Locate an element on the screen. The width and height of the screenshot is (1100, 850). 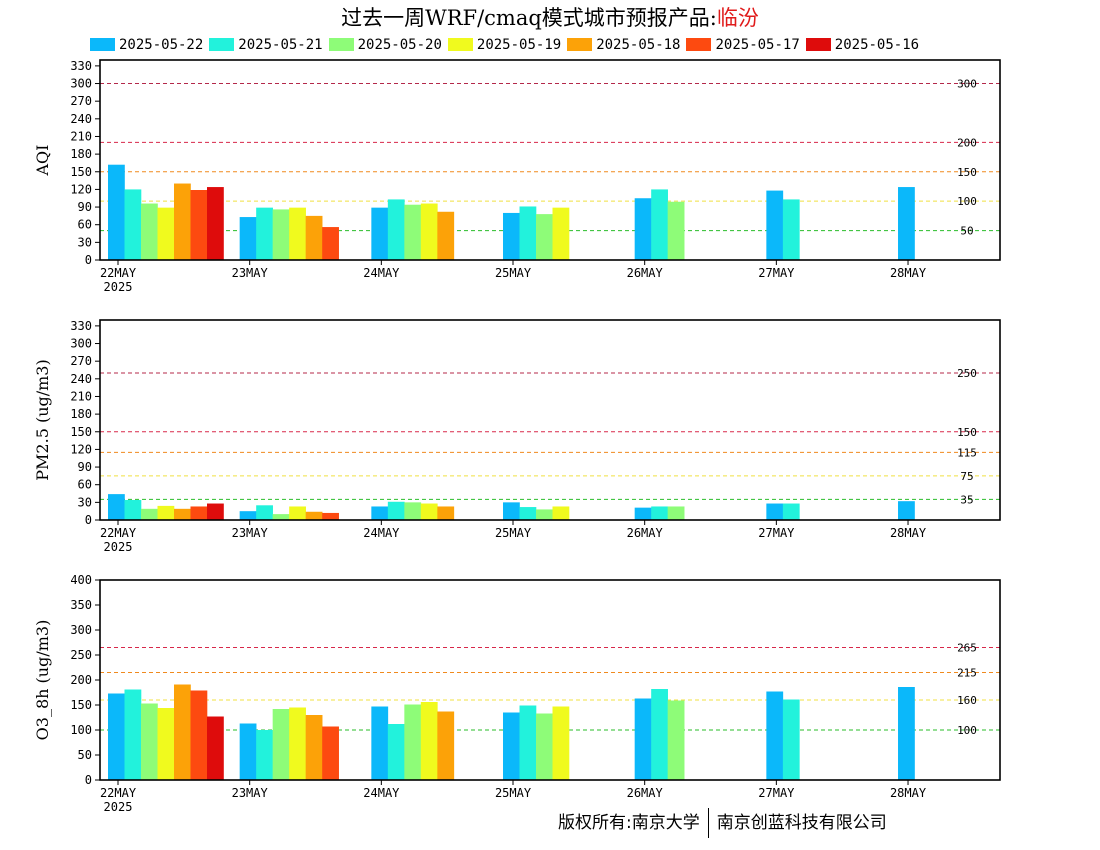
y-tick-label: 270 is located at coordinates (81, 361).